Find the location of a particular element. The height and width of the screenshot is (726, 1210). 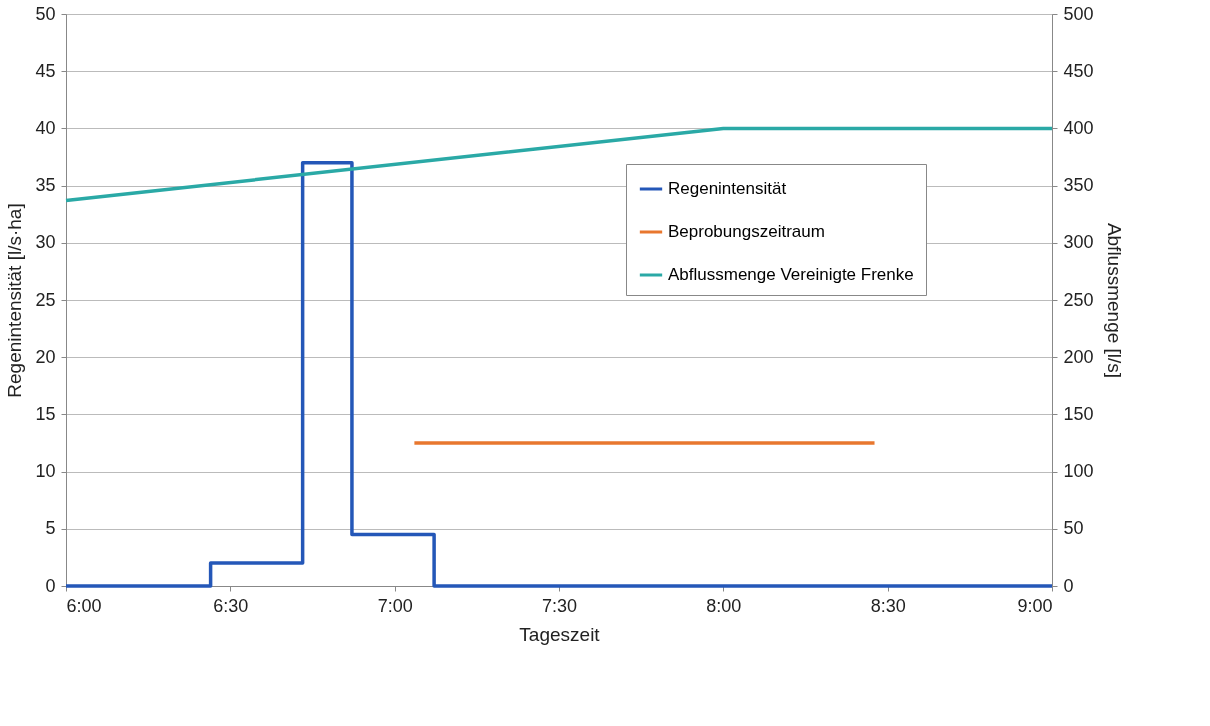

y2-tick-label: 400 is located at coordinates (1078, 127).